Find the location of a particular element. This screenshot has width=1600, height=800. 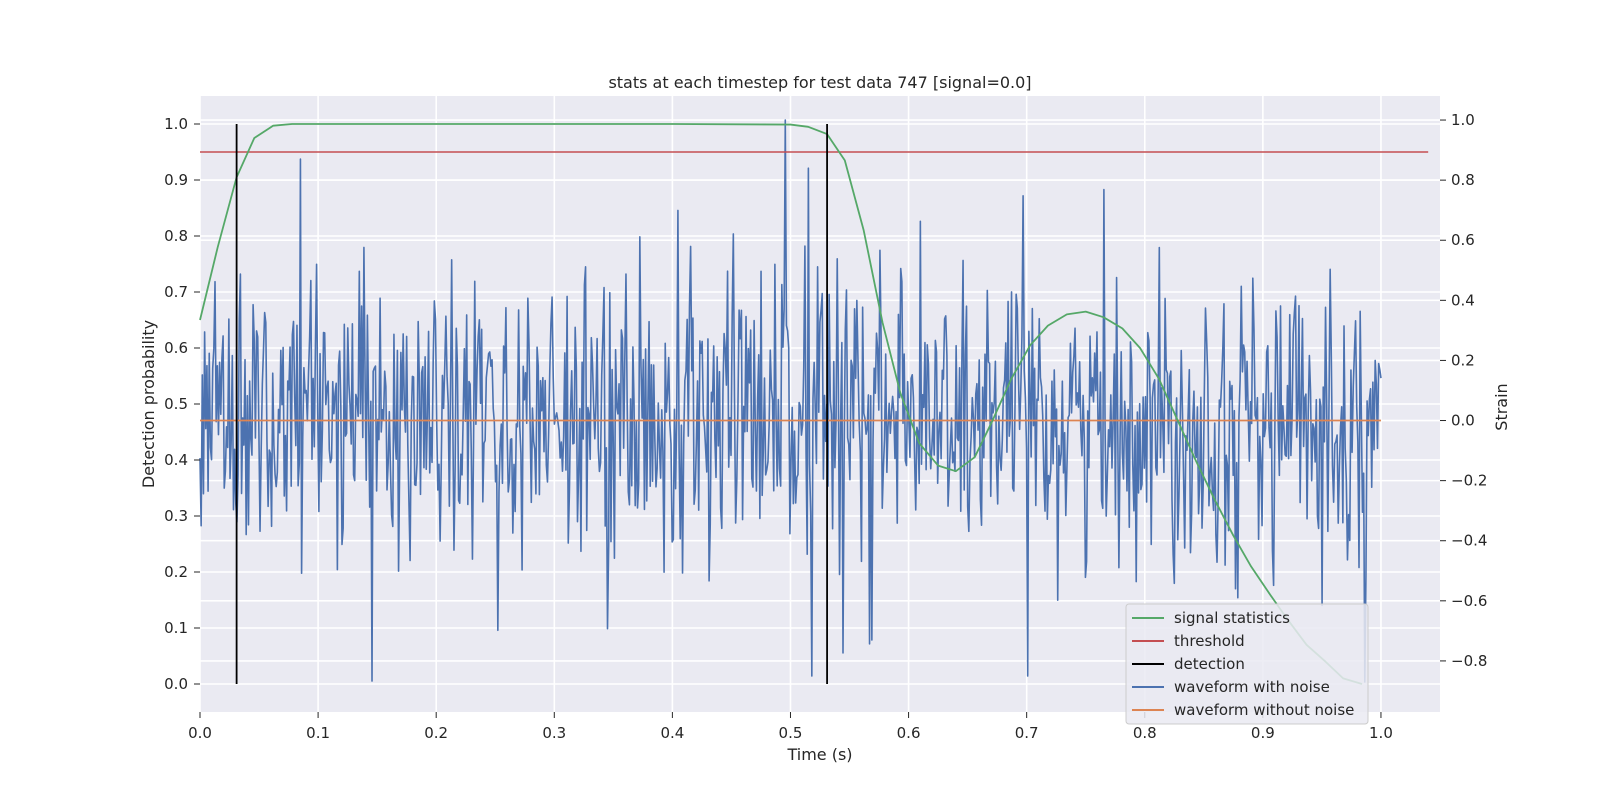

y2-tick-label: 0.2 is located at coordinates (1463, 360).